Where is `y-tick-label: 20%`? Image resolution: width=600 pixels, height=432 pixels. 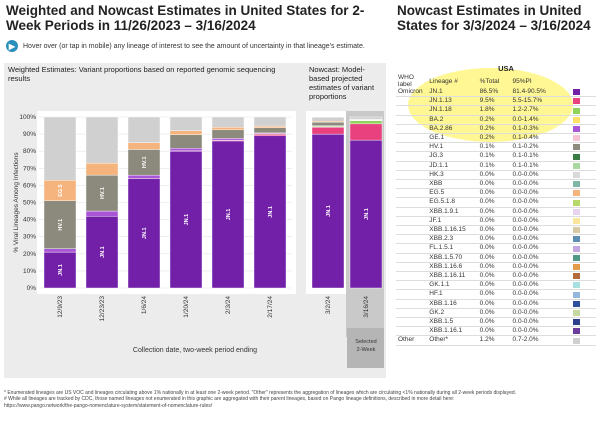
y-tick-label: 20% is located at coordinates (29, 254).